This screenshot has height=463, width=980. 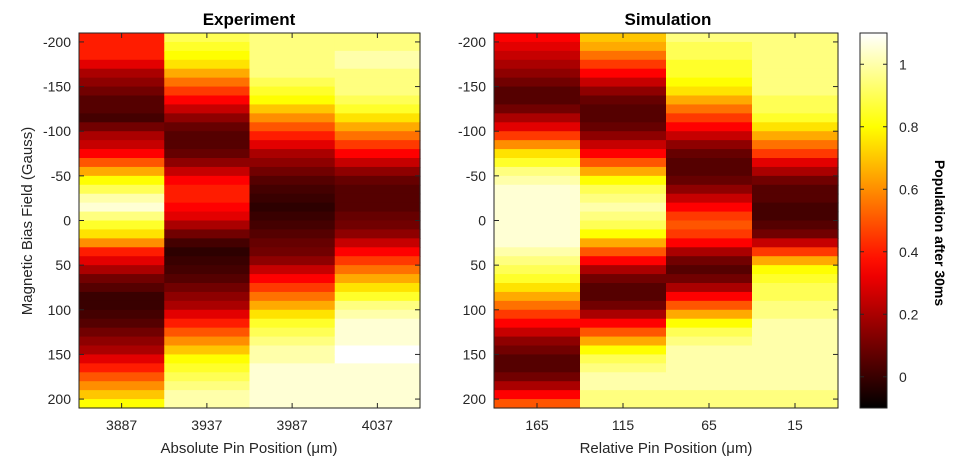 I want to click on y-tick-label: -150, so click(x=57, y=87).